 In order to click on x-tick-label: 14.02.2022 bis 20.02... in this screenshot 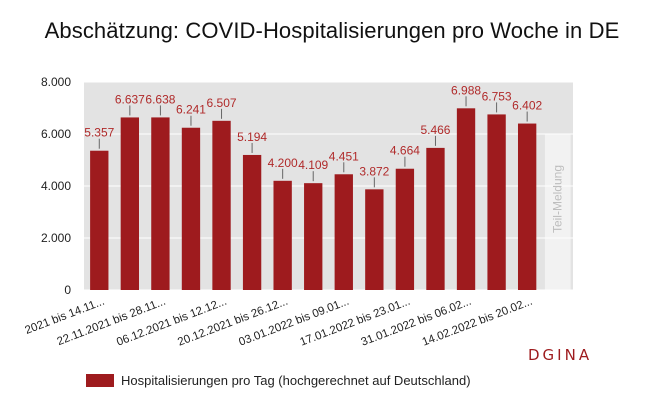, I will do `click(478, 322)`.